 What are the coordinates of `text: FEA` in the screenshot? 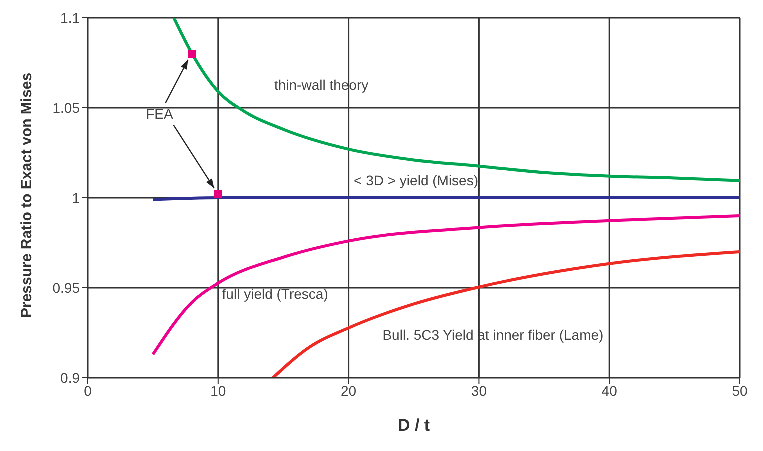 It's located at (160, 114).